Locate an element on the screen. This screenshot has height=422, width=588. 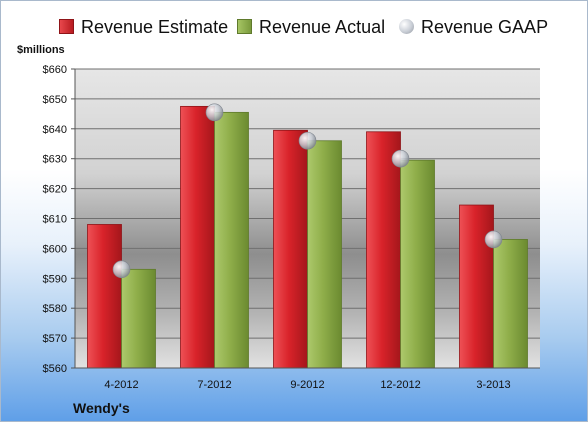
company-label: Wendy's is located at coordinates (101, 408).